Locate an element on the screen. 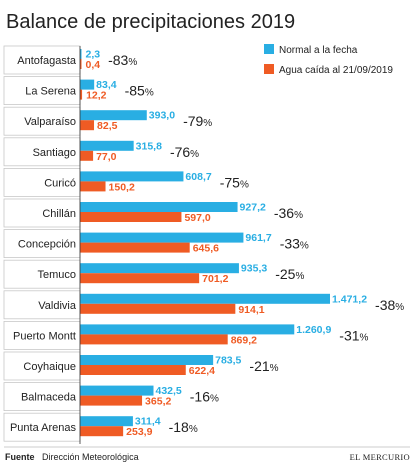 The height and width of the screenshot is (466, 416). value-caida: 12,2 is located at coordinates (96, 96).